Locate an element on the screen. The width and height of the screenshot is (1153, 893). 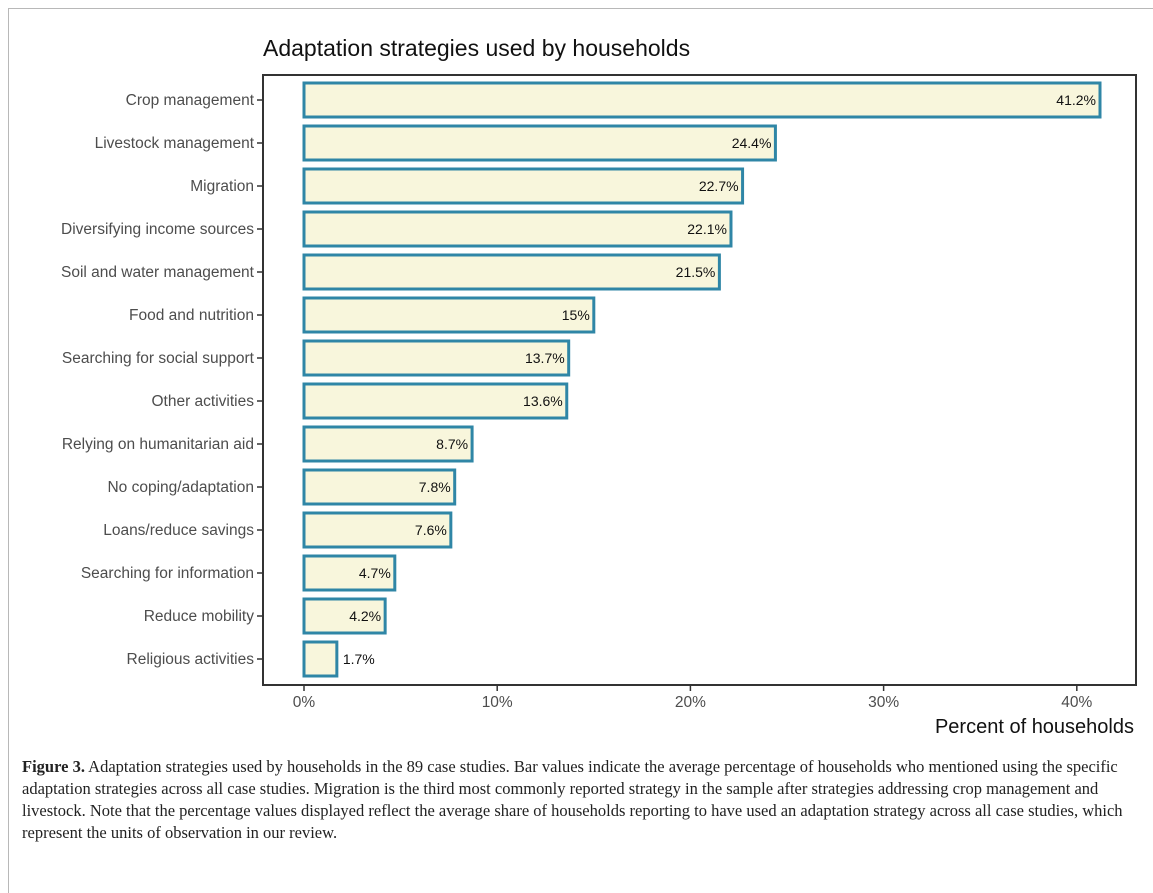
bar-data-label: 4.2% is located at coordinates (365, 616).